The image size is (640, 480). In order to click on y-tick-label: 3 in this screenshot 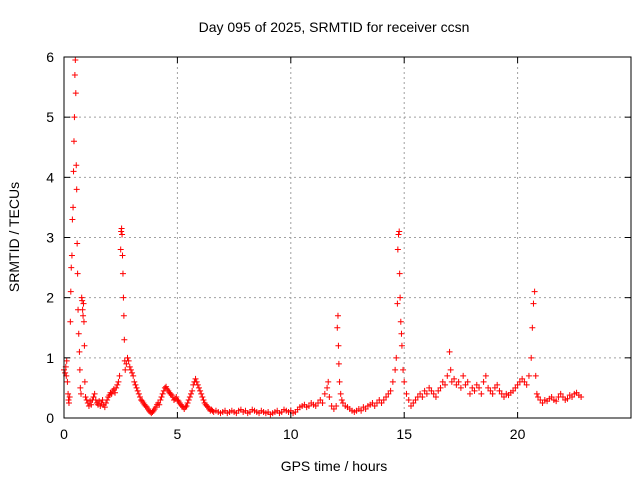, I will do `click(50, 238)`.